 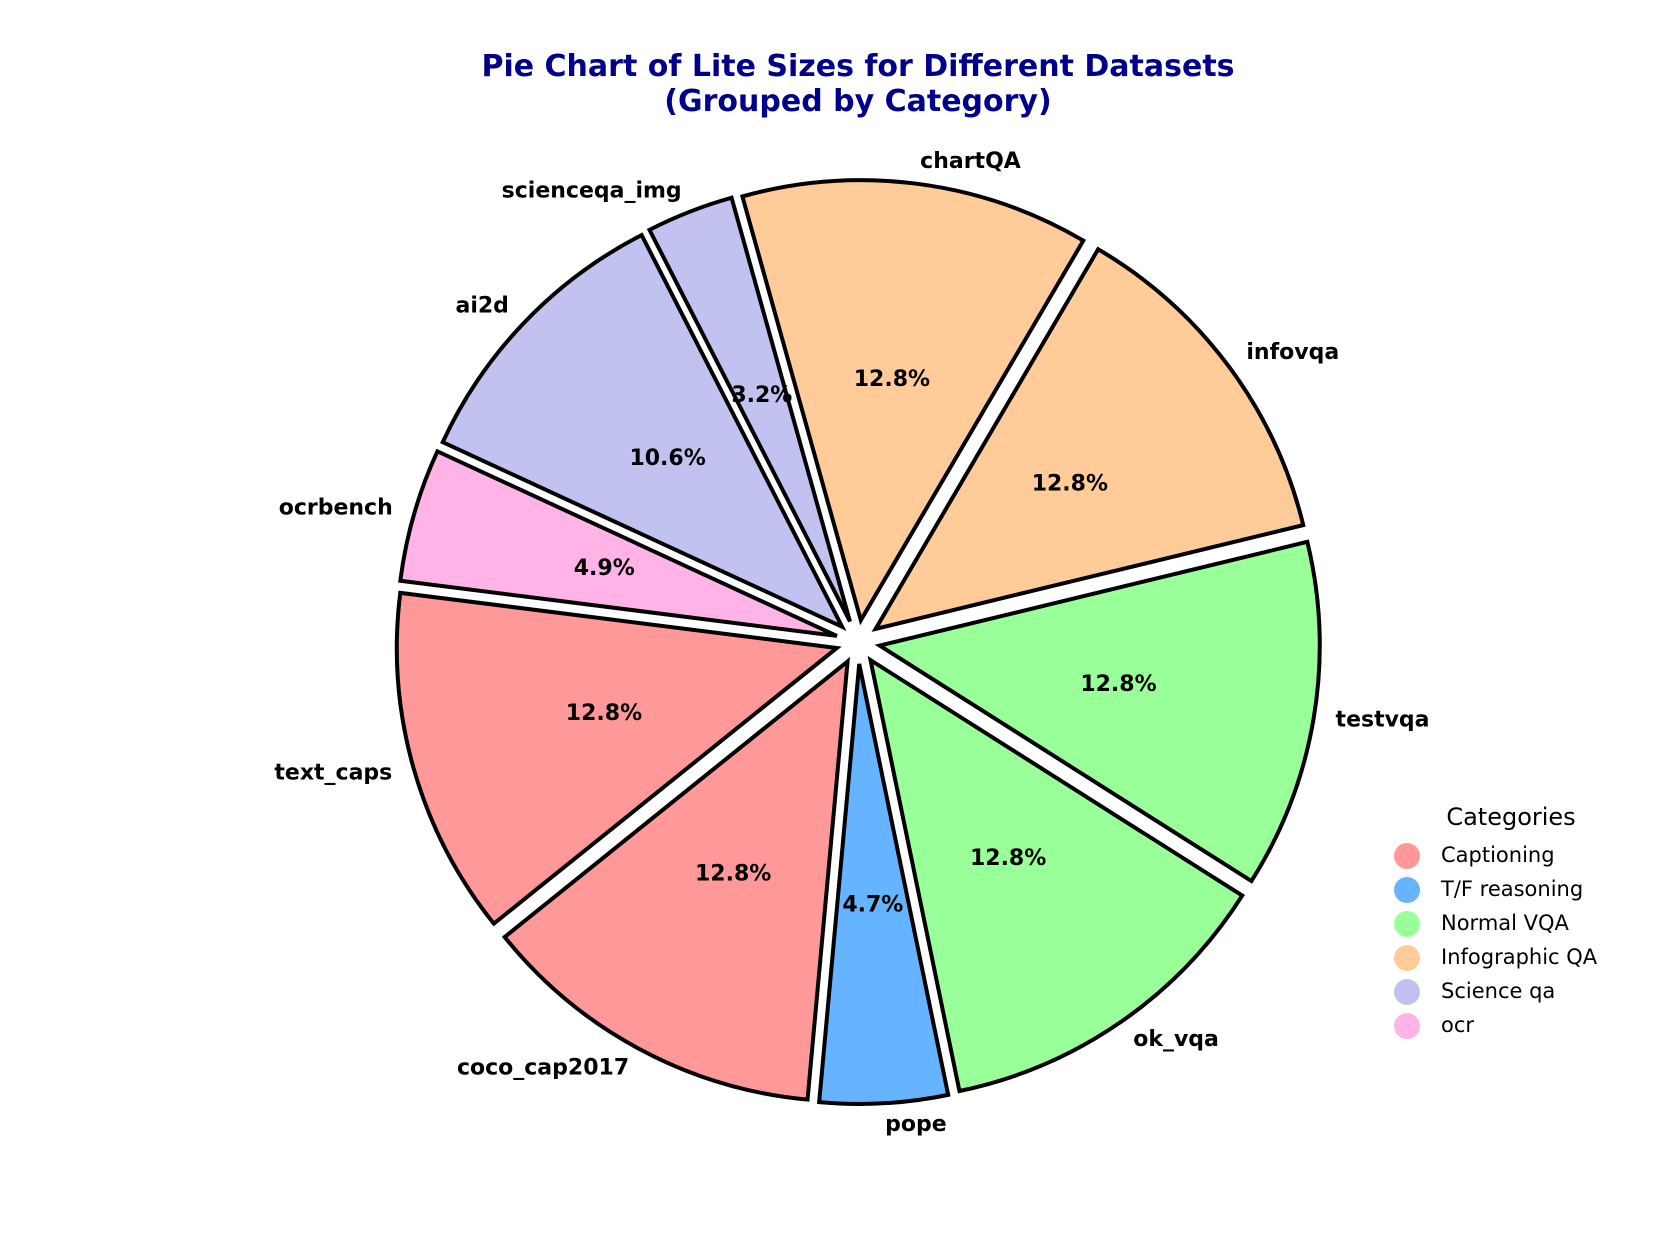 I want to click on pie-slice-coco_cap2017, so click(x=676, y=879).